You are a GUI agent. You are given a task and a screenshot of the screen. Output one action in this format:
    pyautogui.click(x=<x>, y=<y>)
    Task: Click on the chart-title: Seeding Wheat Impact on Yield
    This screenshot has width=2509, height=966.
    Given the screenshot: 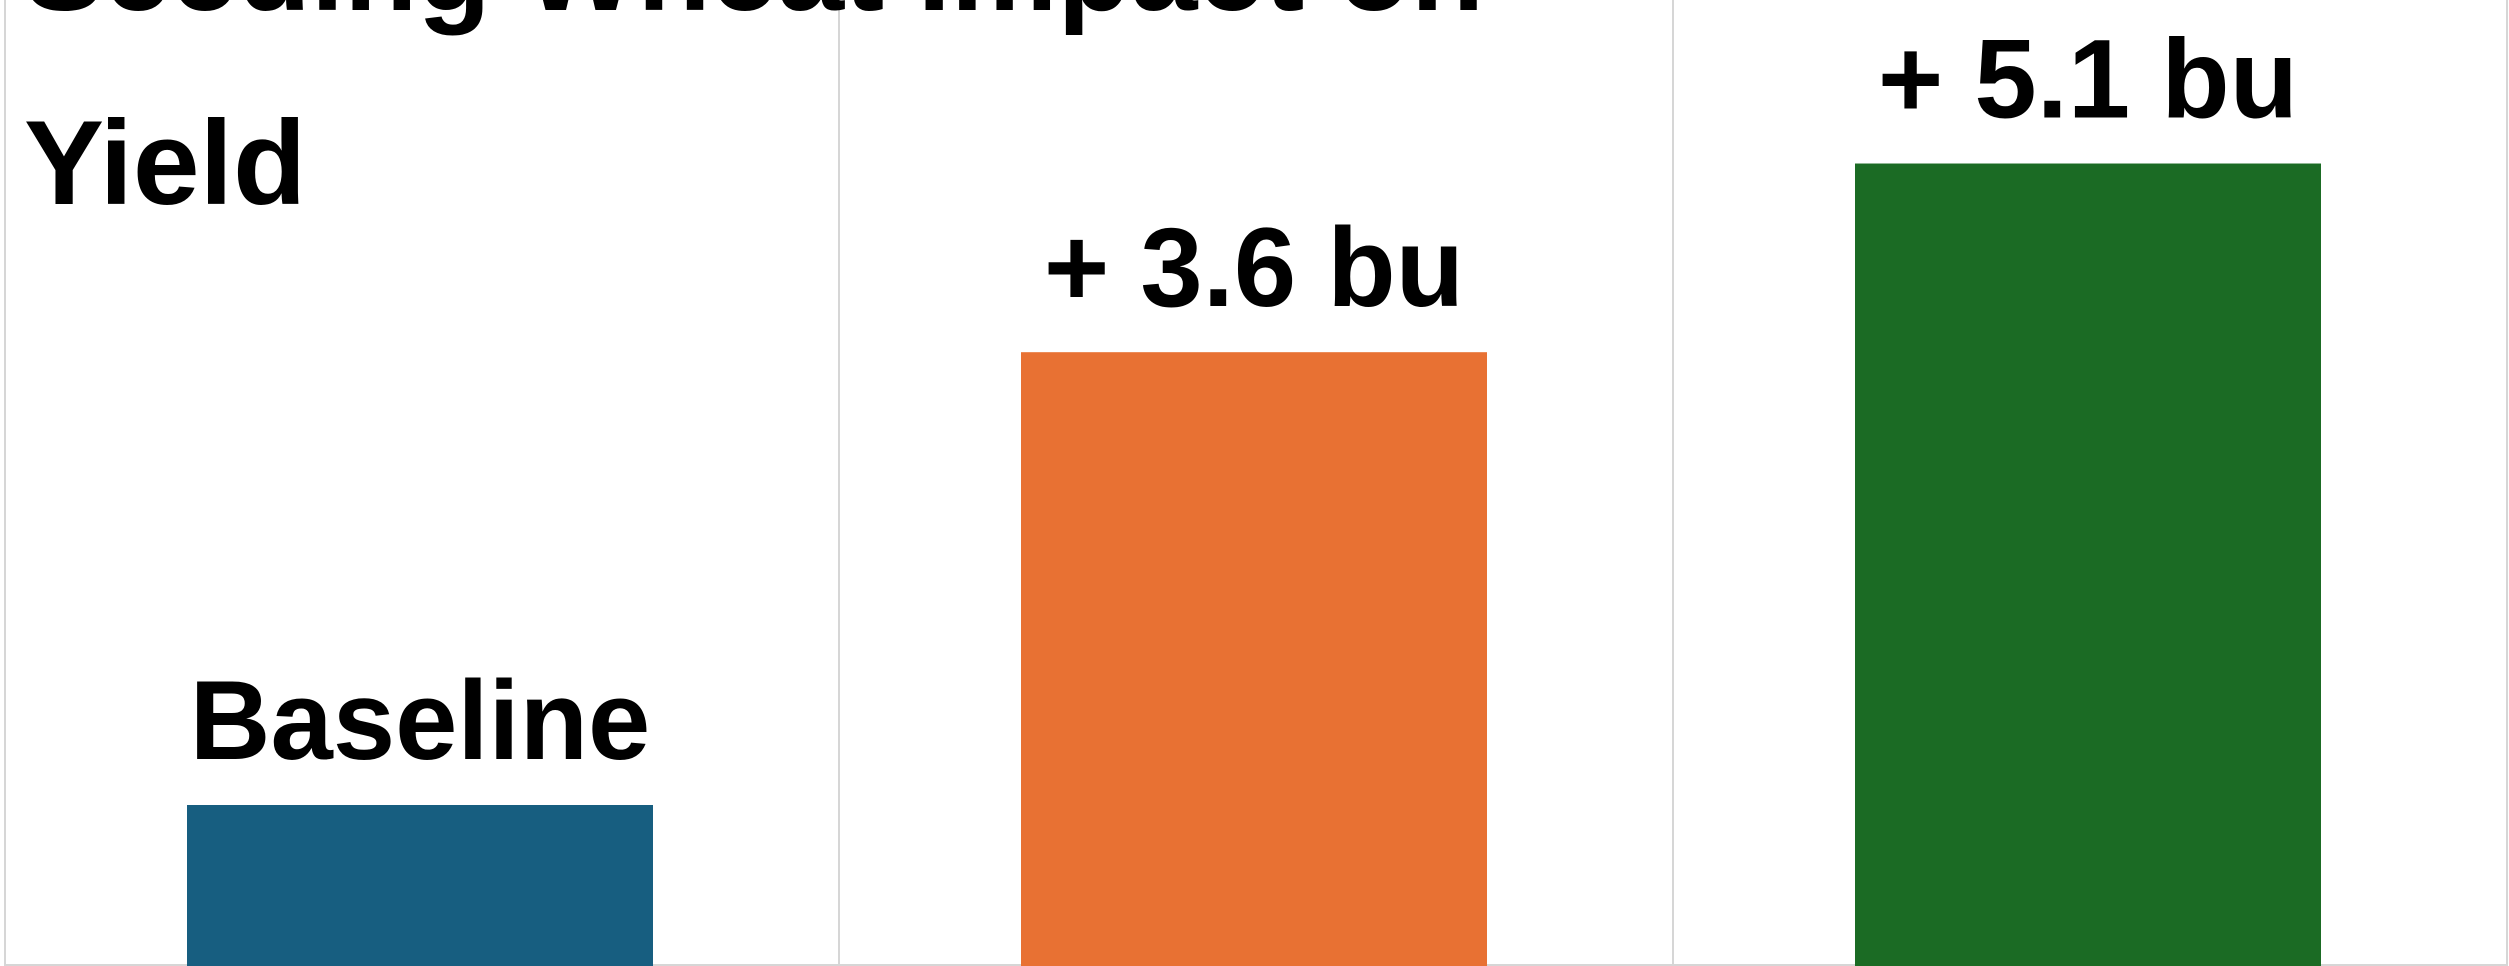 What is the action you would take?
    pyautogui.click(x=754, y=115)
    